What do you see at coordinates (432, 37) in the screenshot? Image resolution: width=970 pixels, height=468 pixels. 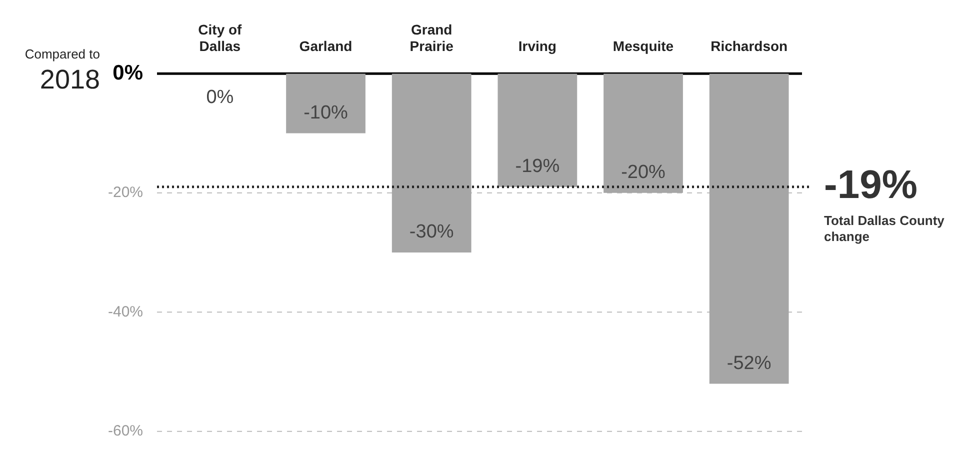 I see `x-tick-label: Grand Prairie` at bounding box center [432, 37].